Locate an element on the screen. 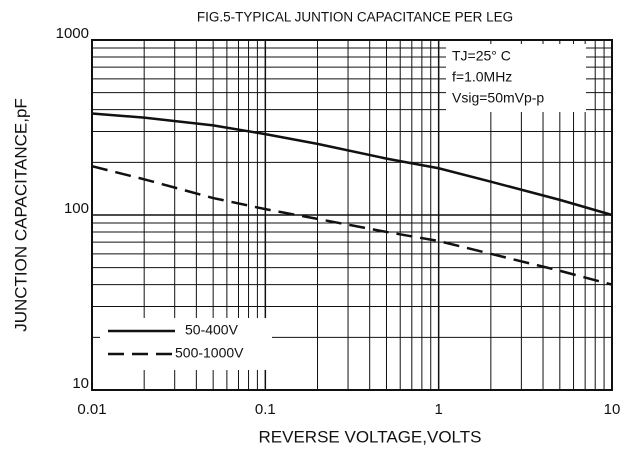 The image size is (631, 450). x-axis-label: REVERSE VOLTAGE,VOLTS is located at coordinates (370, 436).